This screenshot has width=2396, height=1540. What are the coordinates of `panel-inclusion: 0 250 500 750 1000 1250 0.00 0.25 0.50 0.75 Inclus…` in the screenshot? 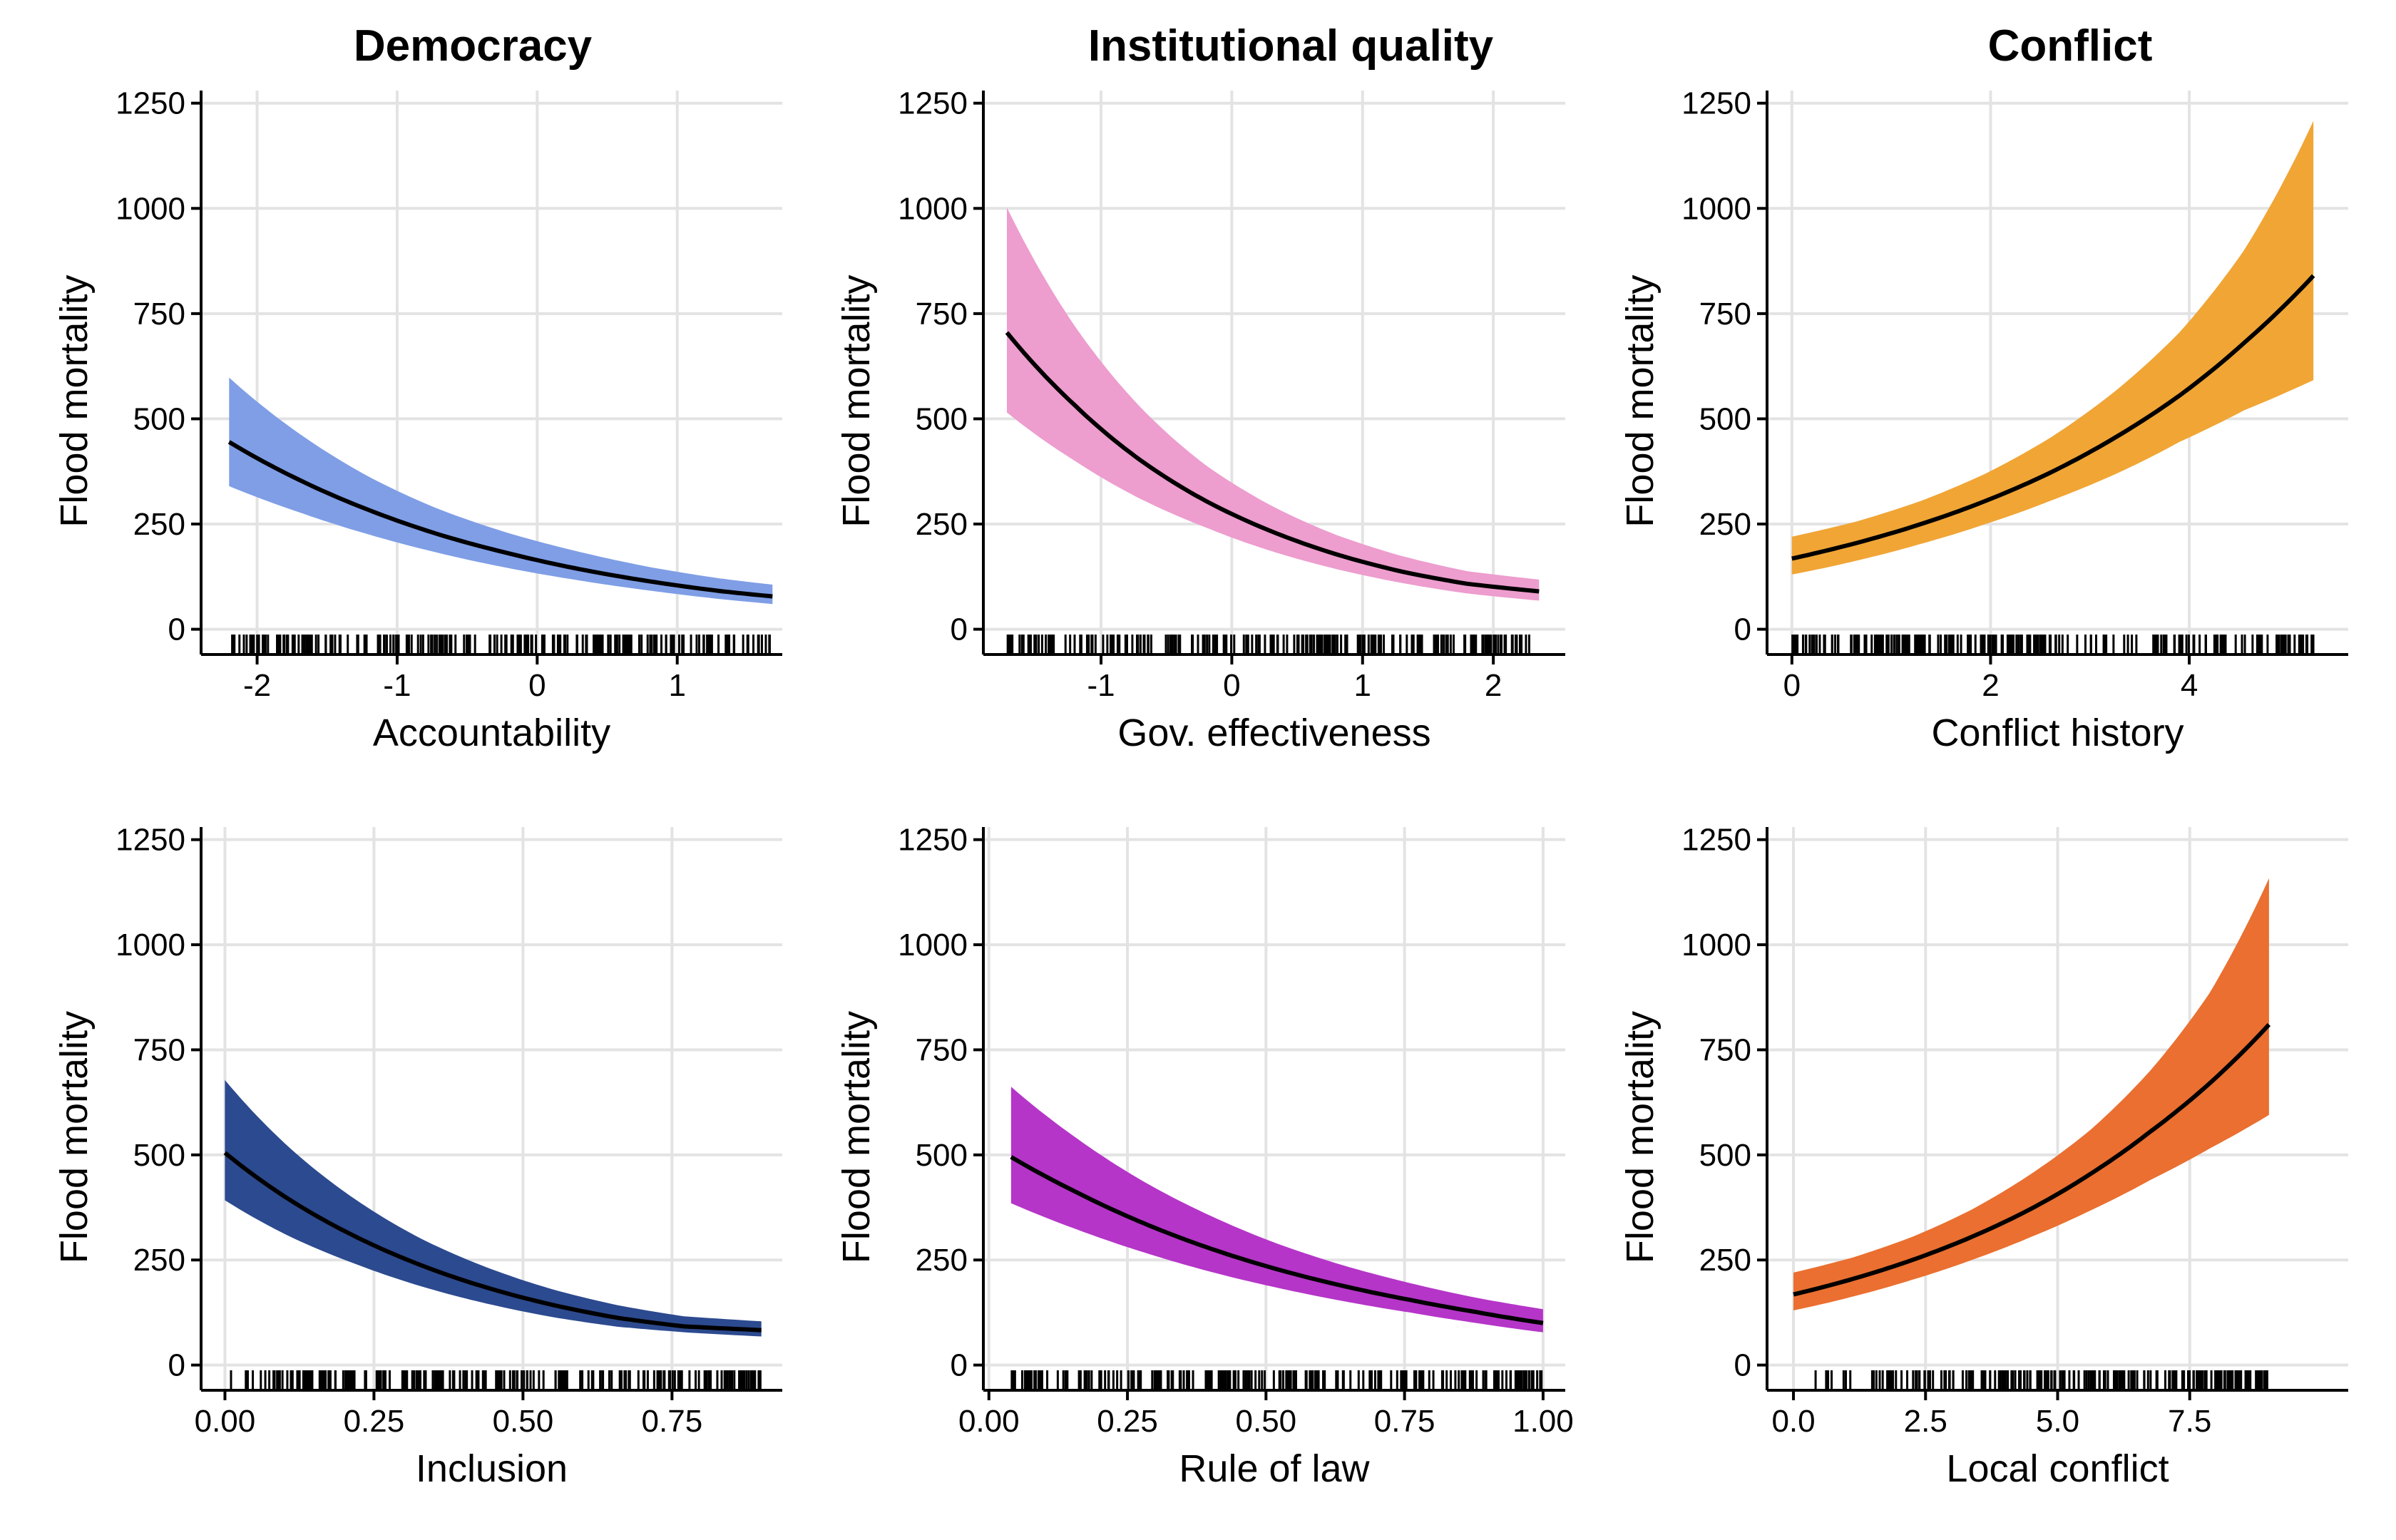 It's located at (417, 1156).